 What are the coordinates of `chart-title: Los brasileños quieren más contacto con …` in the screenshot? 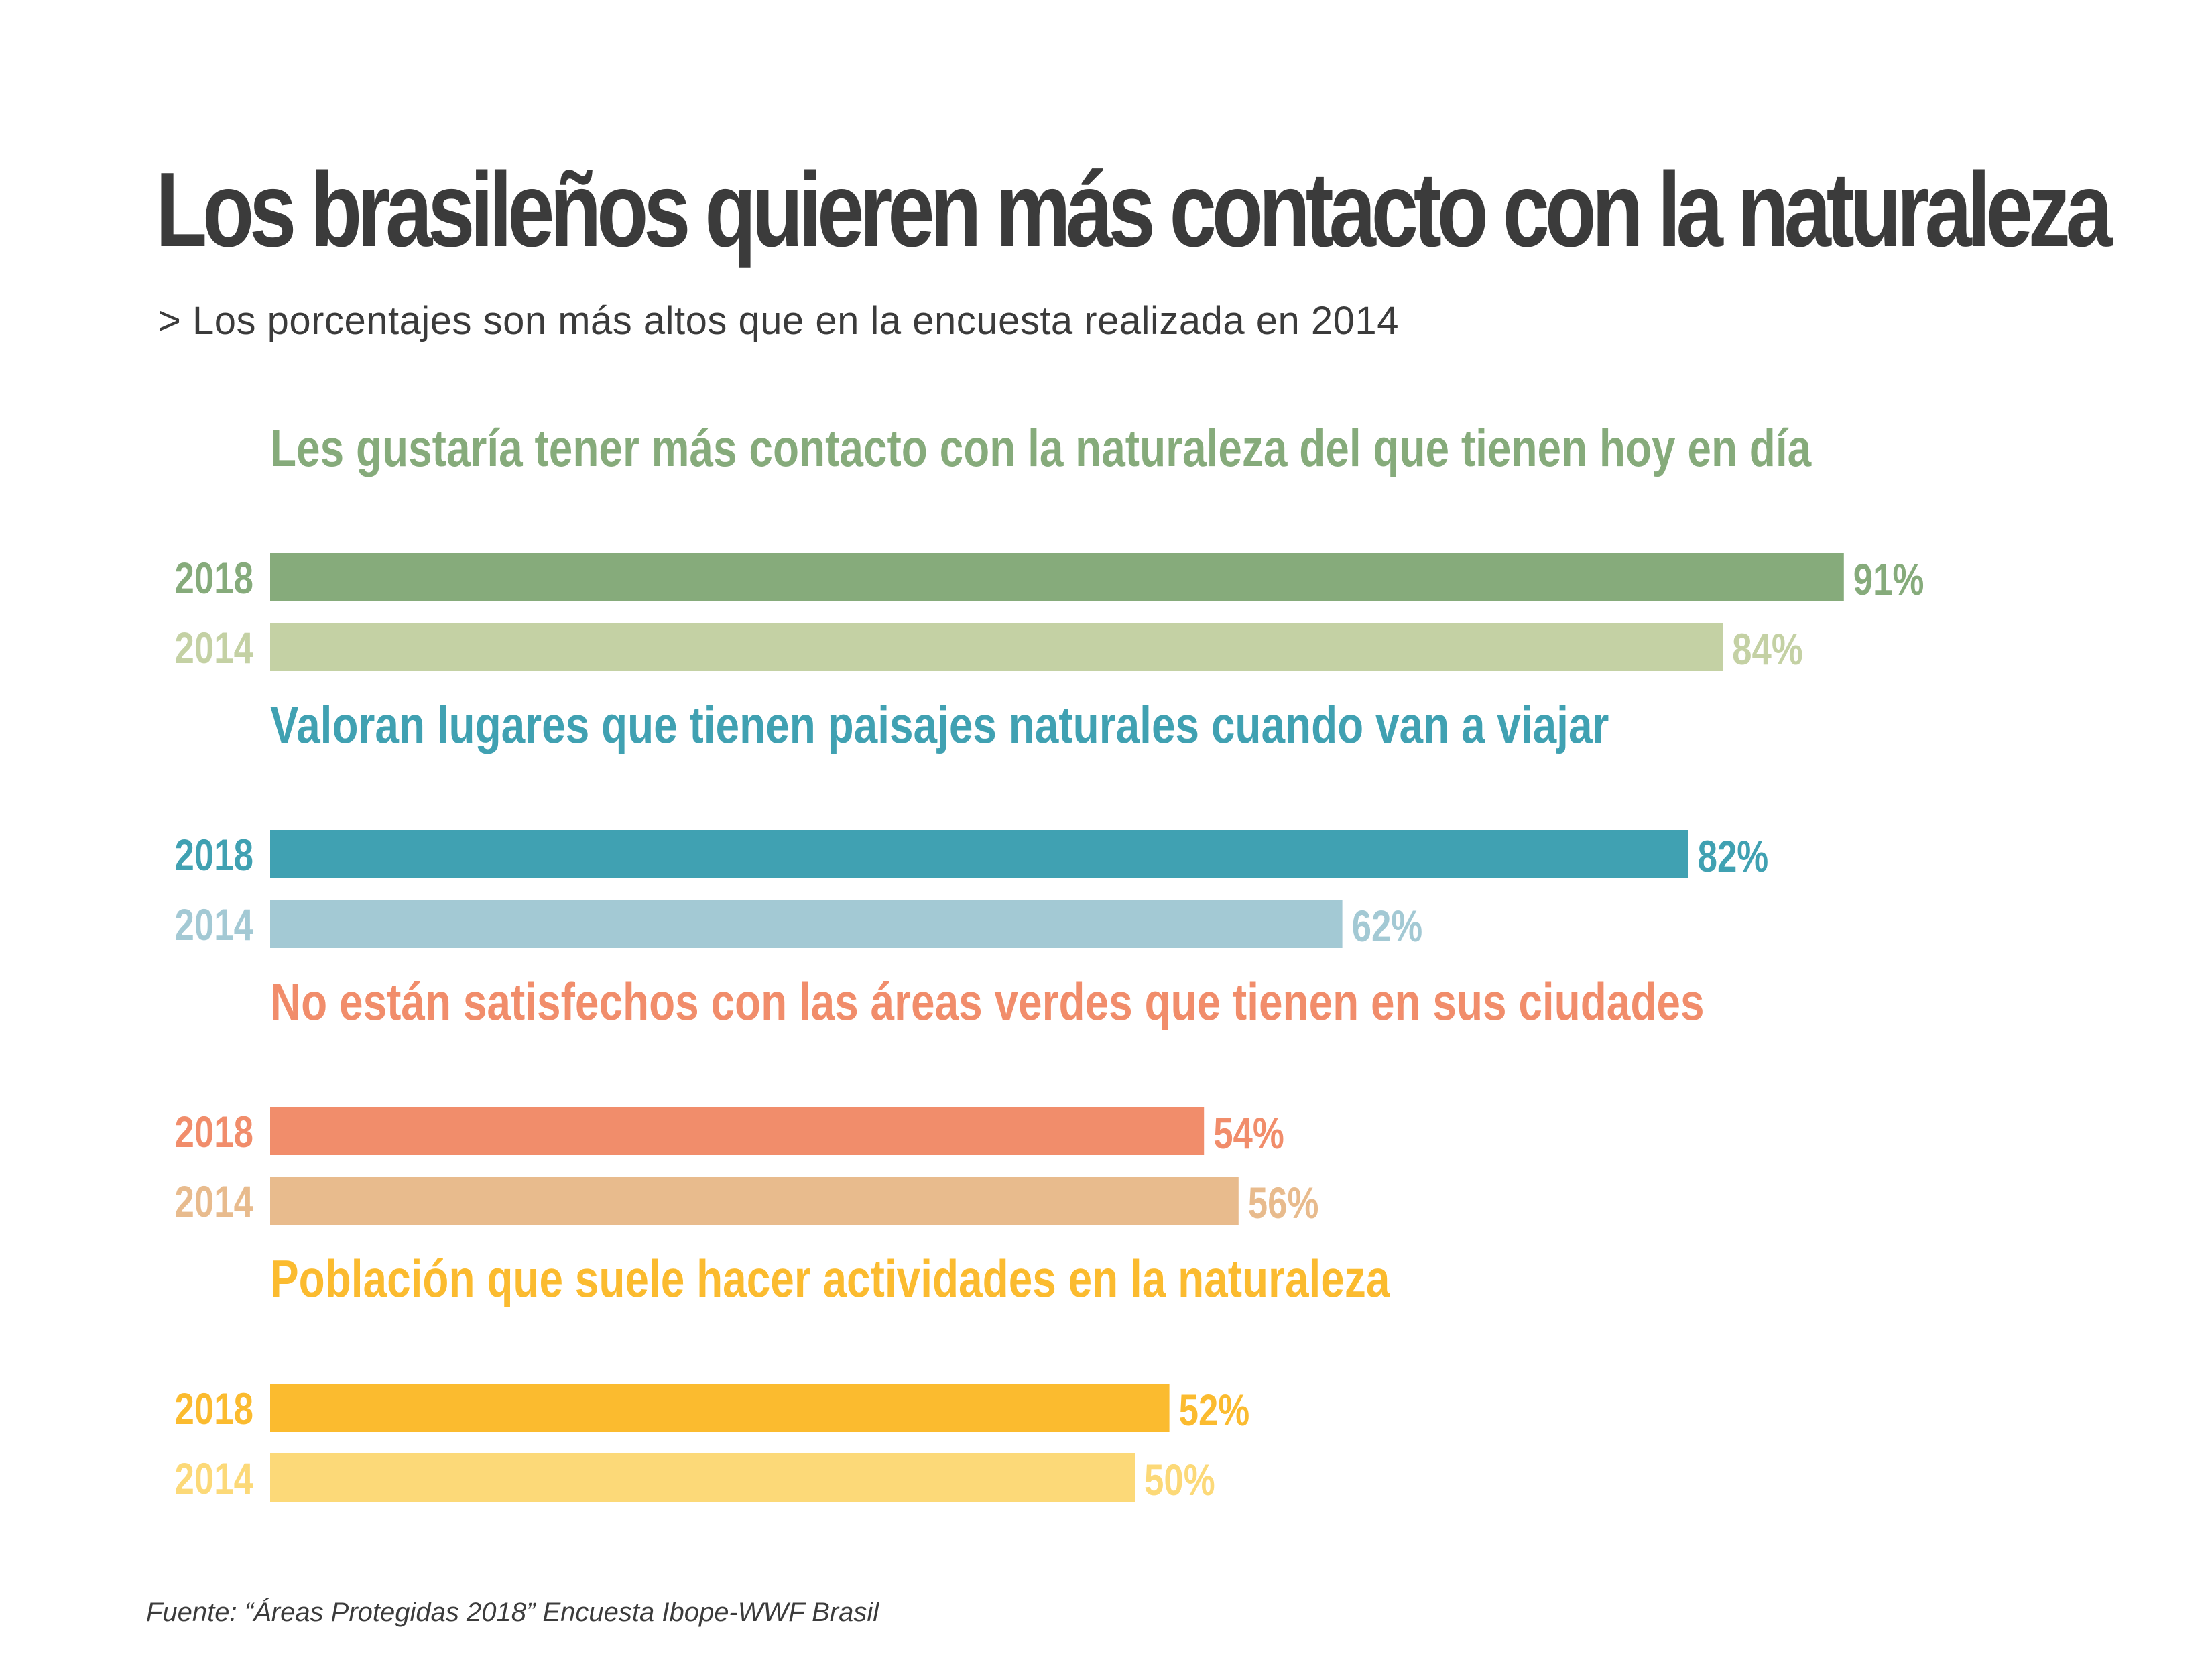 It's located at (1134, 210).